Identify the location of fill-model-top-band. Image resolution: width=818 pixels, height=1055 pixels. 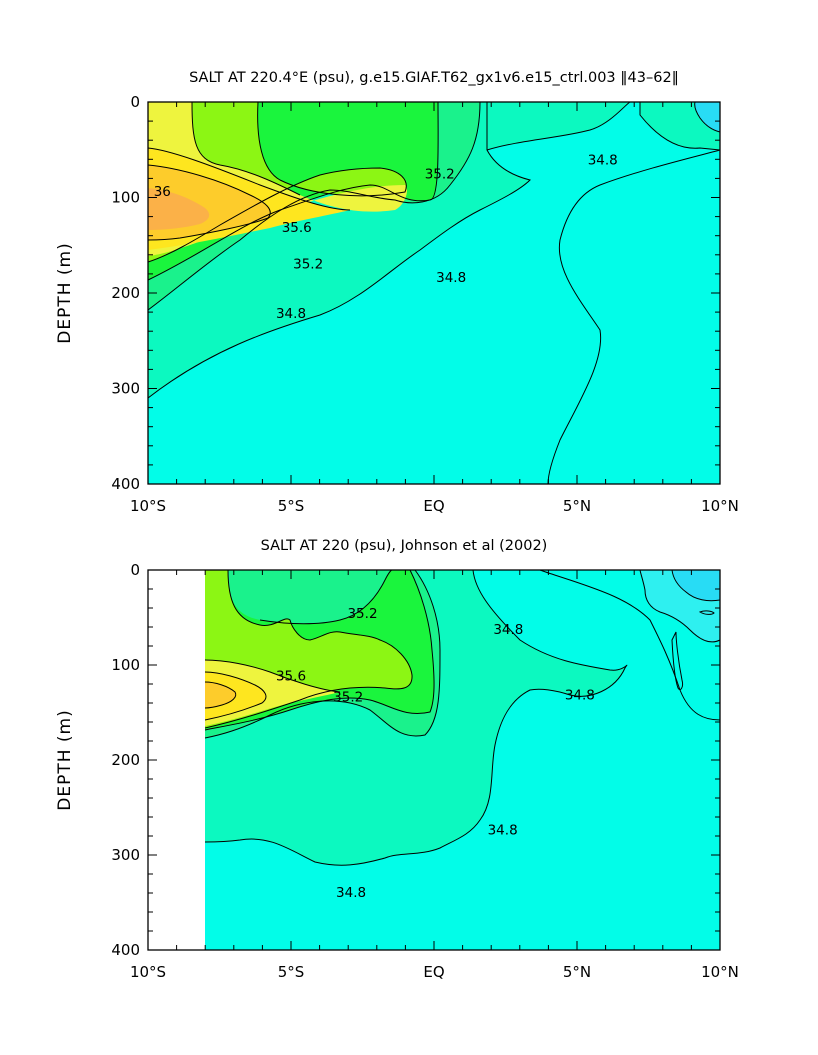
(707, 117).